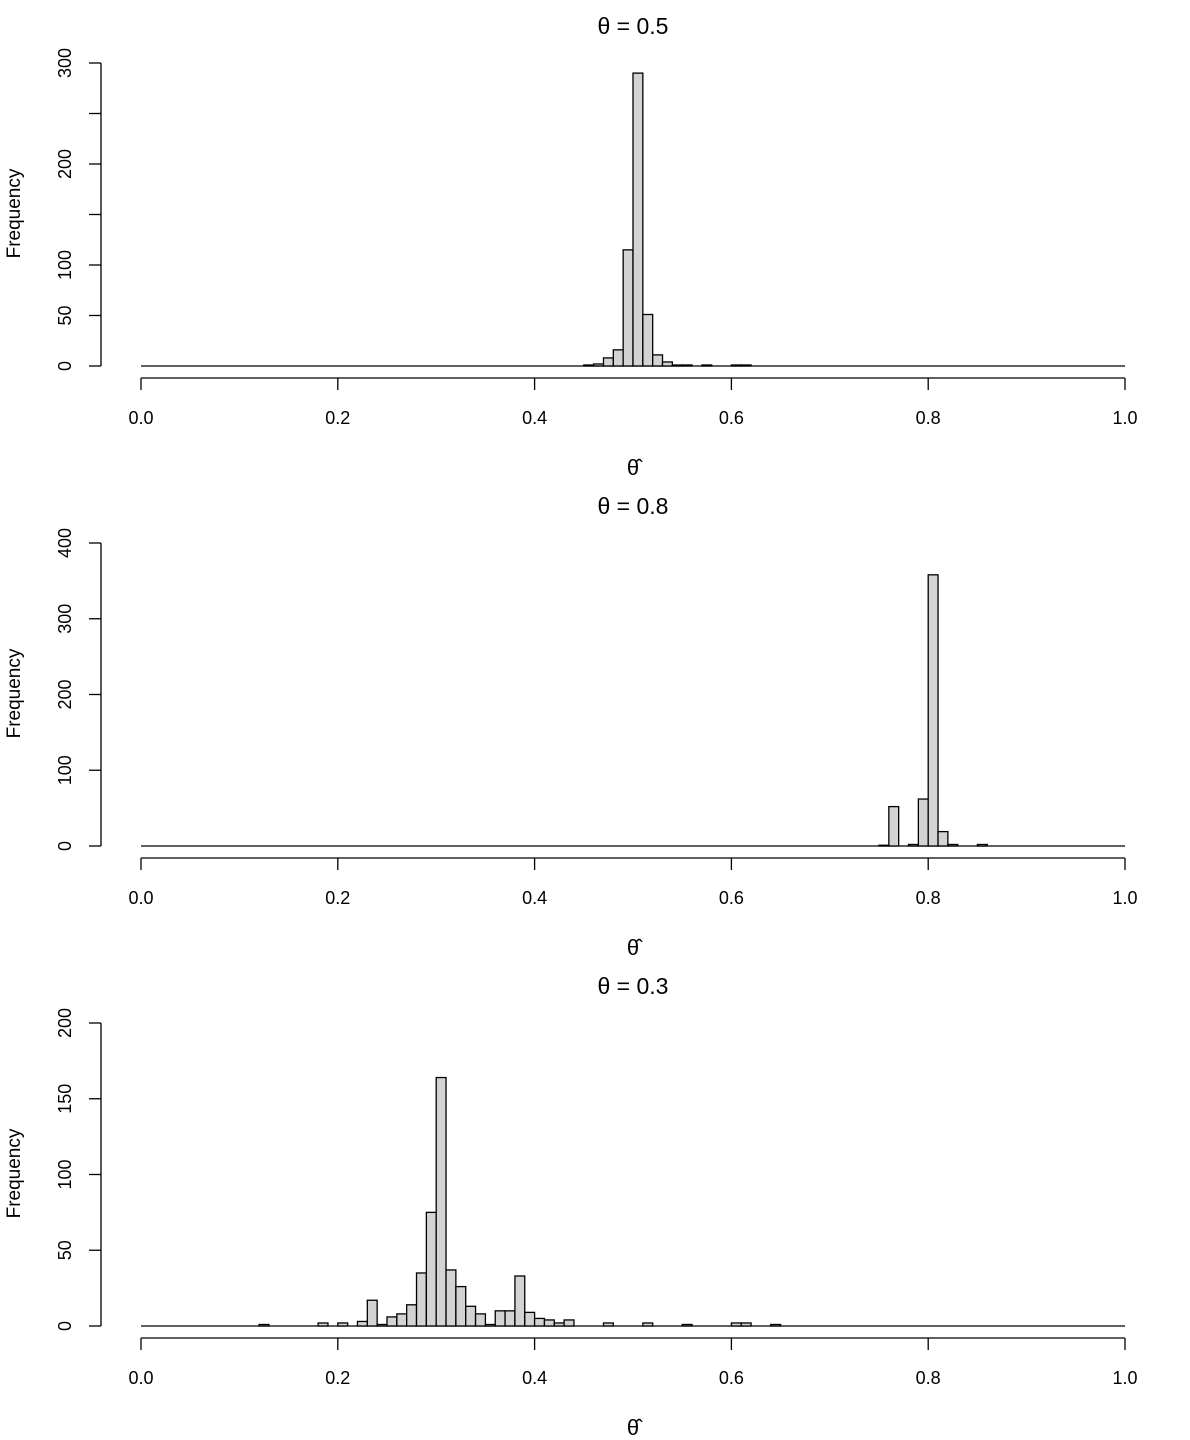 The width and height of the screenshot is (1190, 1440). I want to click on panel-title: θ = 0.5, so click(633, 26).